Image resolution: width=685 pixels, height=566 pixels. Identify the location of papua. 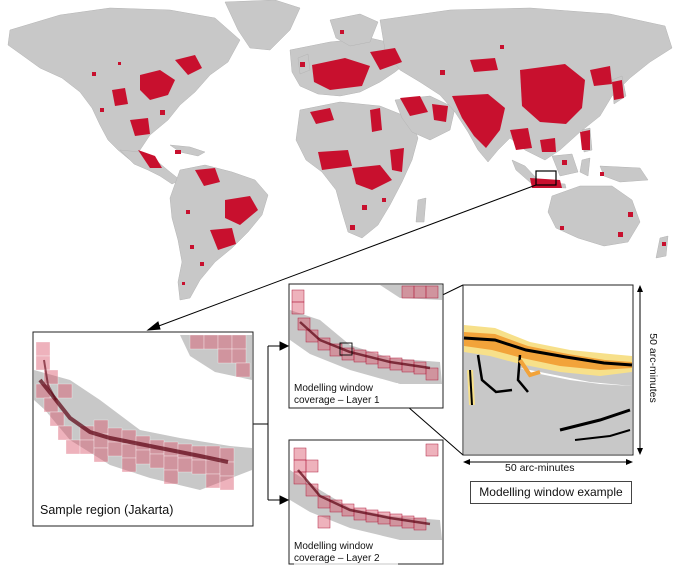
(624, 174).